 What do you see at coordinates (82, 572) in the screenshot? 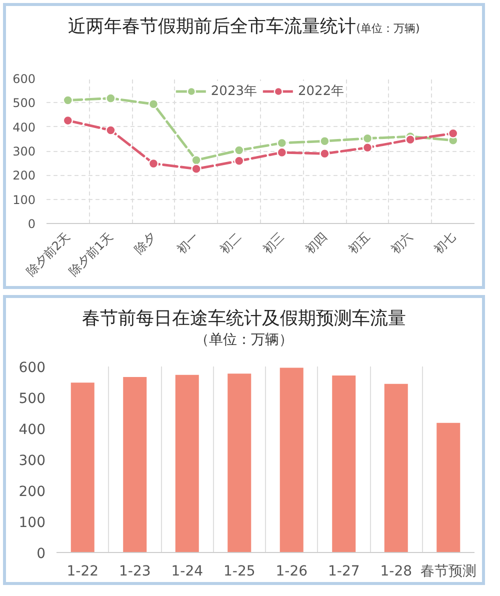
I see `x-tick-label: 1-22` at bounding box center [82, 572].